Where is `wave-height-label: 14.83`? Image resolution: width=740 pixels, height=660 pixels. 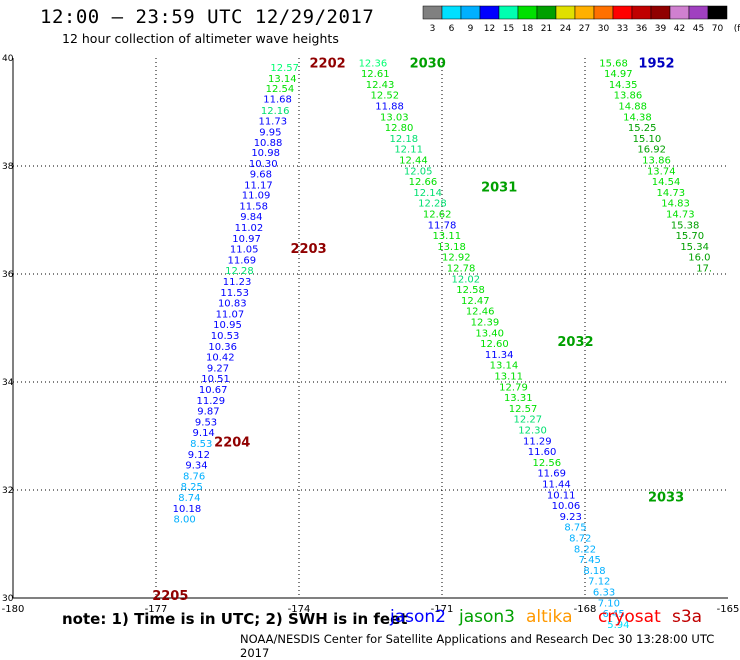 wave-height-label: 14.83 is located at coordinates (675, 204).